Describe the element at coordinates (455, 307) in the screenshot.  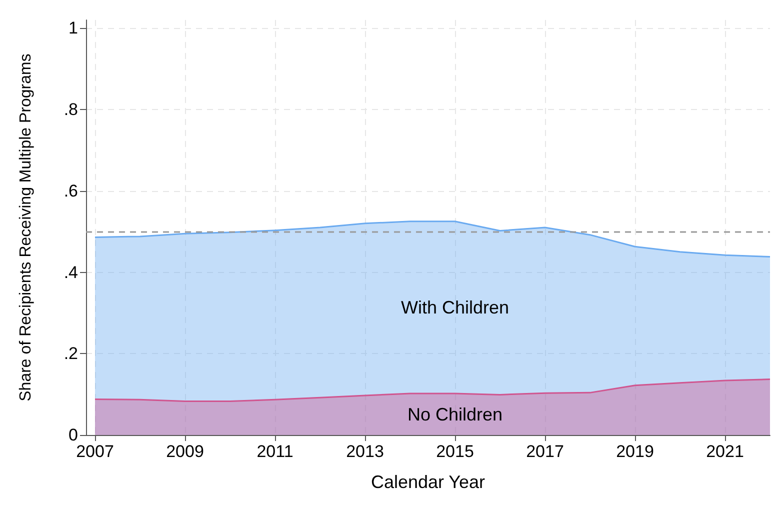
I see `series-label: With Children` at that location.